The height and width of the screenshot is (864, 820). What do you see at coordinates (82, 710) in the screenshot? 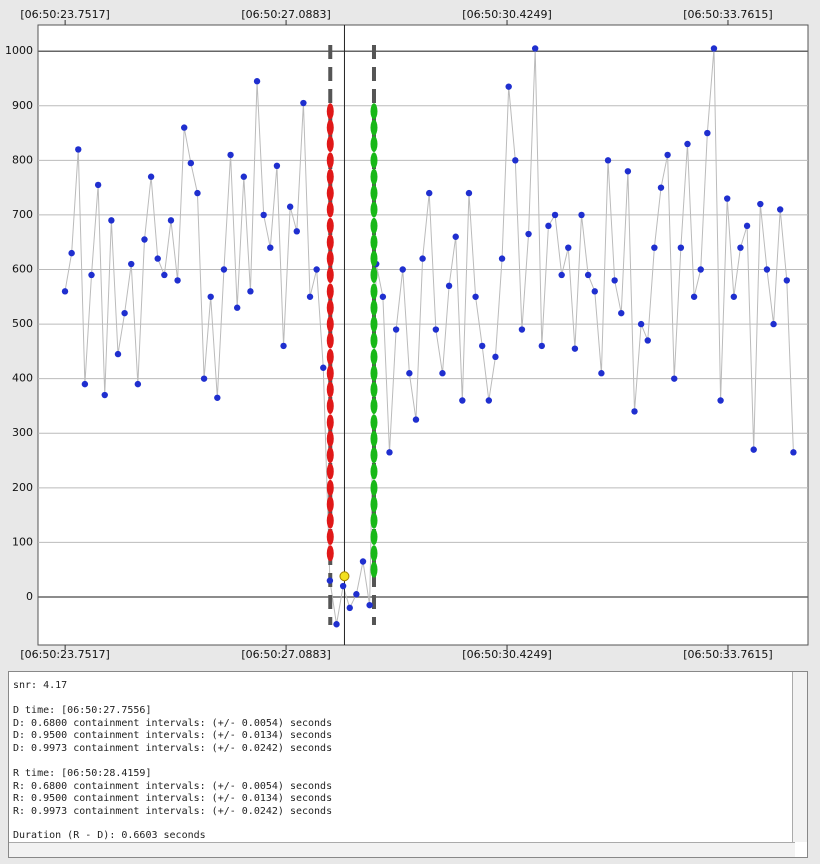
I see `text-line: D time: [06:50:27.7556]` at bounding box center [82, 710].